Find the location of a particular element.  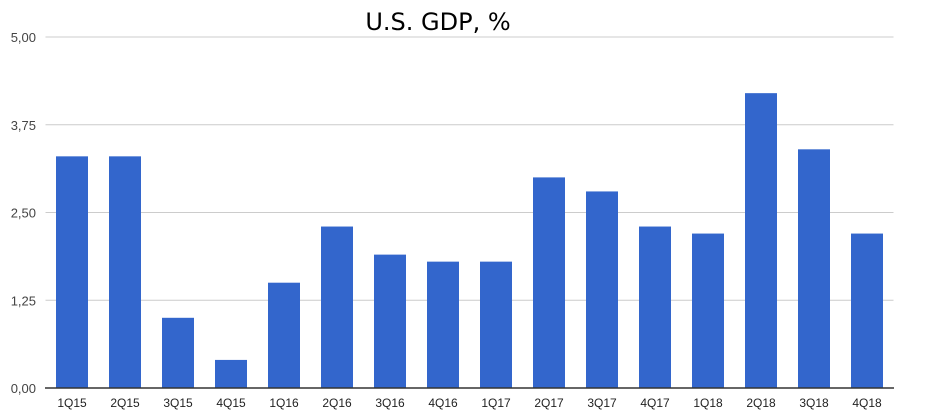

x-tick-label: 3Q17 is located at coordinates (602, 403).